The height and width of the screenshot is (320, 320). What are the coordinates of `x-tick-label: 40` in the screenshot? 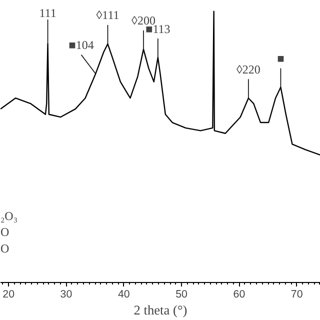 It's located at (124, 294).